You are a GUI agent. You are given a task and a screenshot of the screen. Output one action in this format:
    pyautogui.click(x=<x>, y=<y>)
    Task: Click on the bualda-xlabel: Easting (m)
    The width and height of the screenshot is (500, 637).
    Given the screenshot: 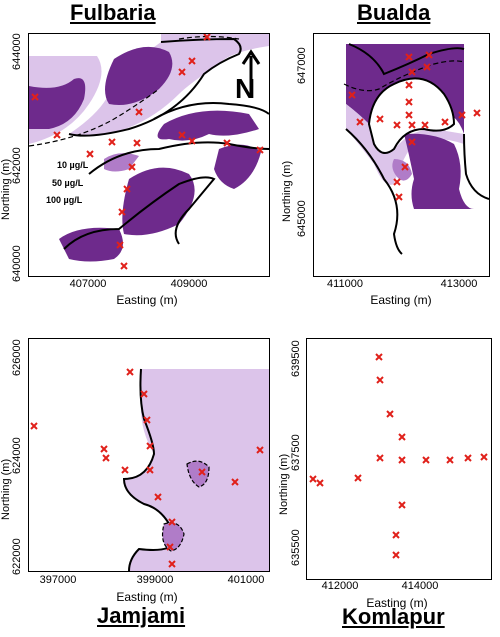 What is the action you would take?
    pyautogui.click(x=401, y=300)
    